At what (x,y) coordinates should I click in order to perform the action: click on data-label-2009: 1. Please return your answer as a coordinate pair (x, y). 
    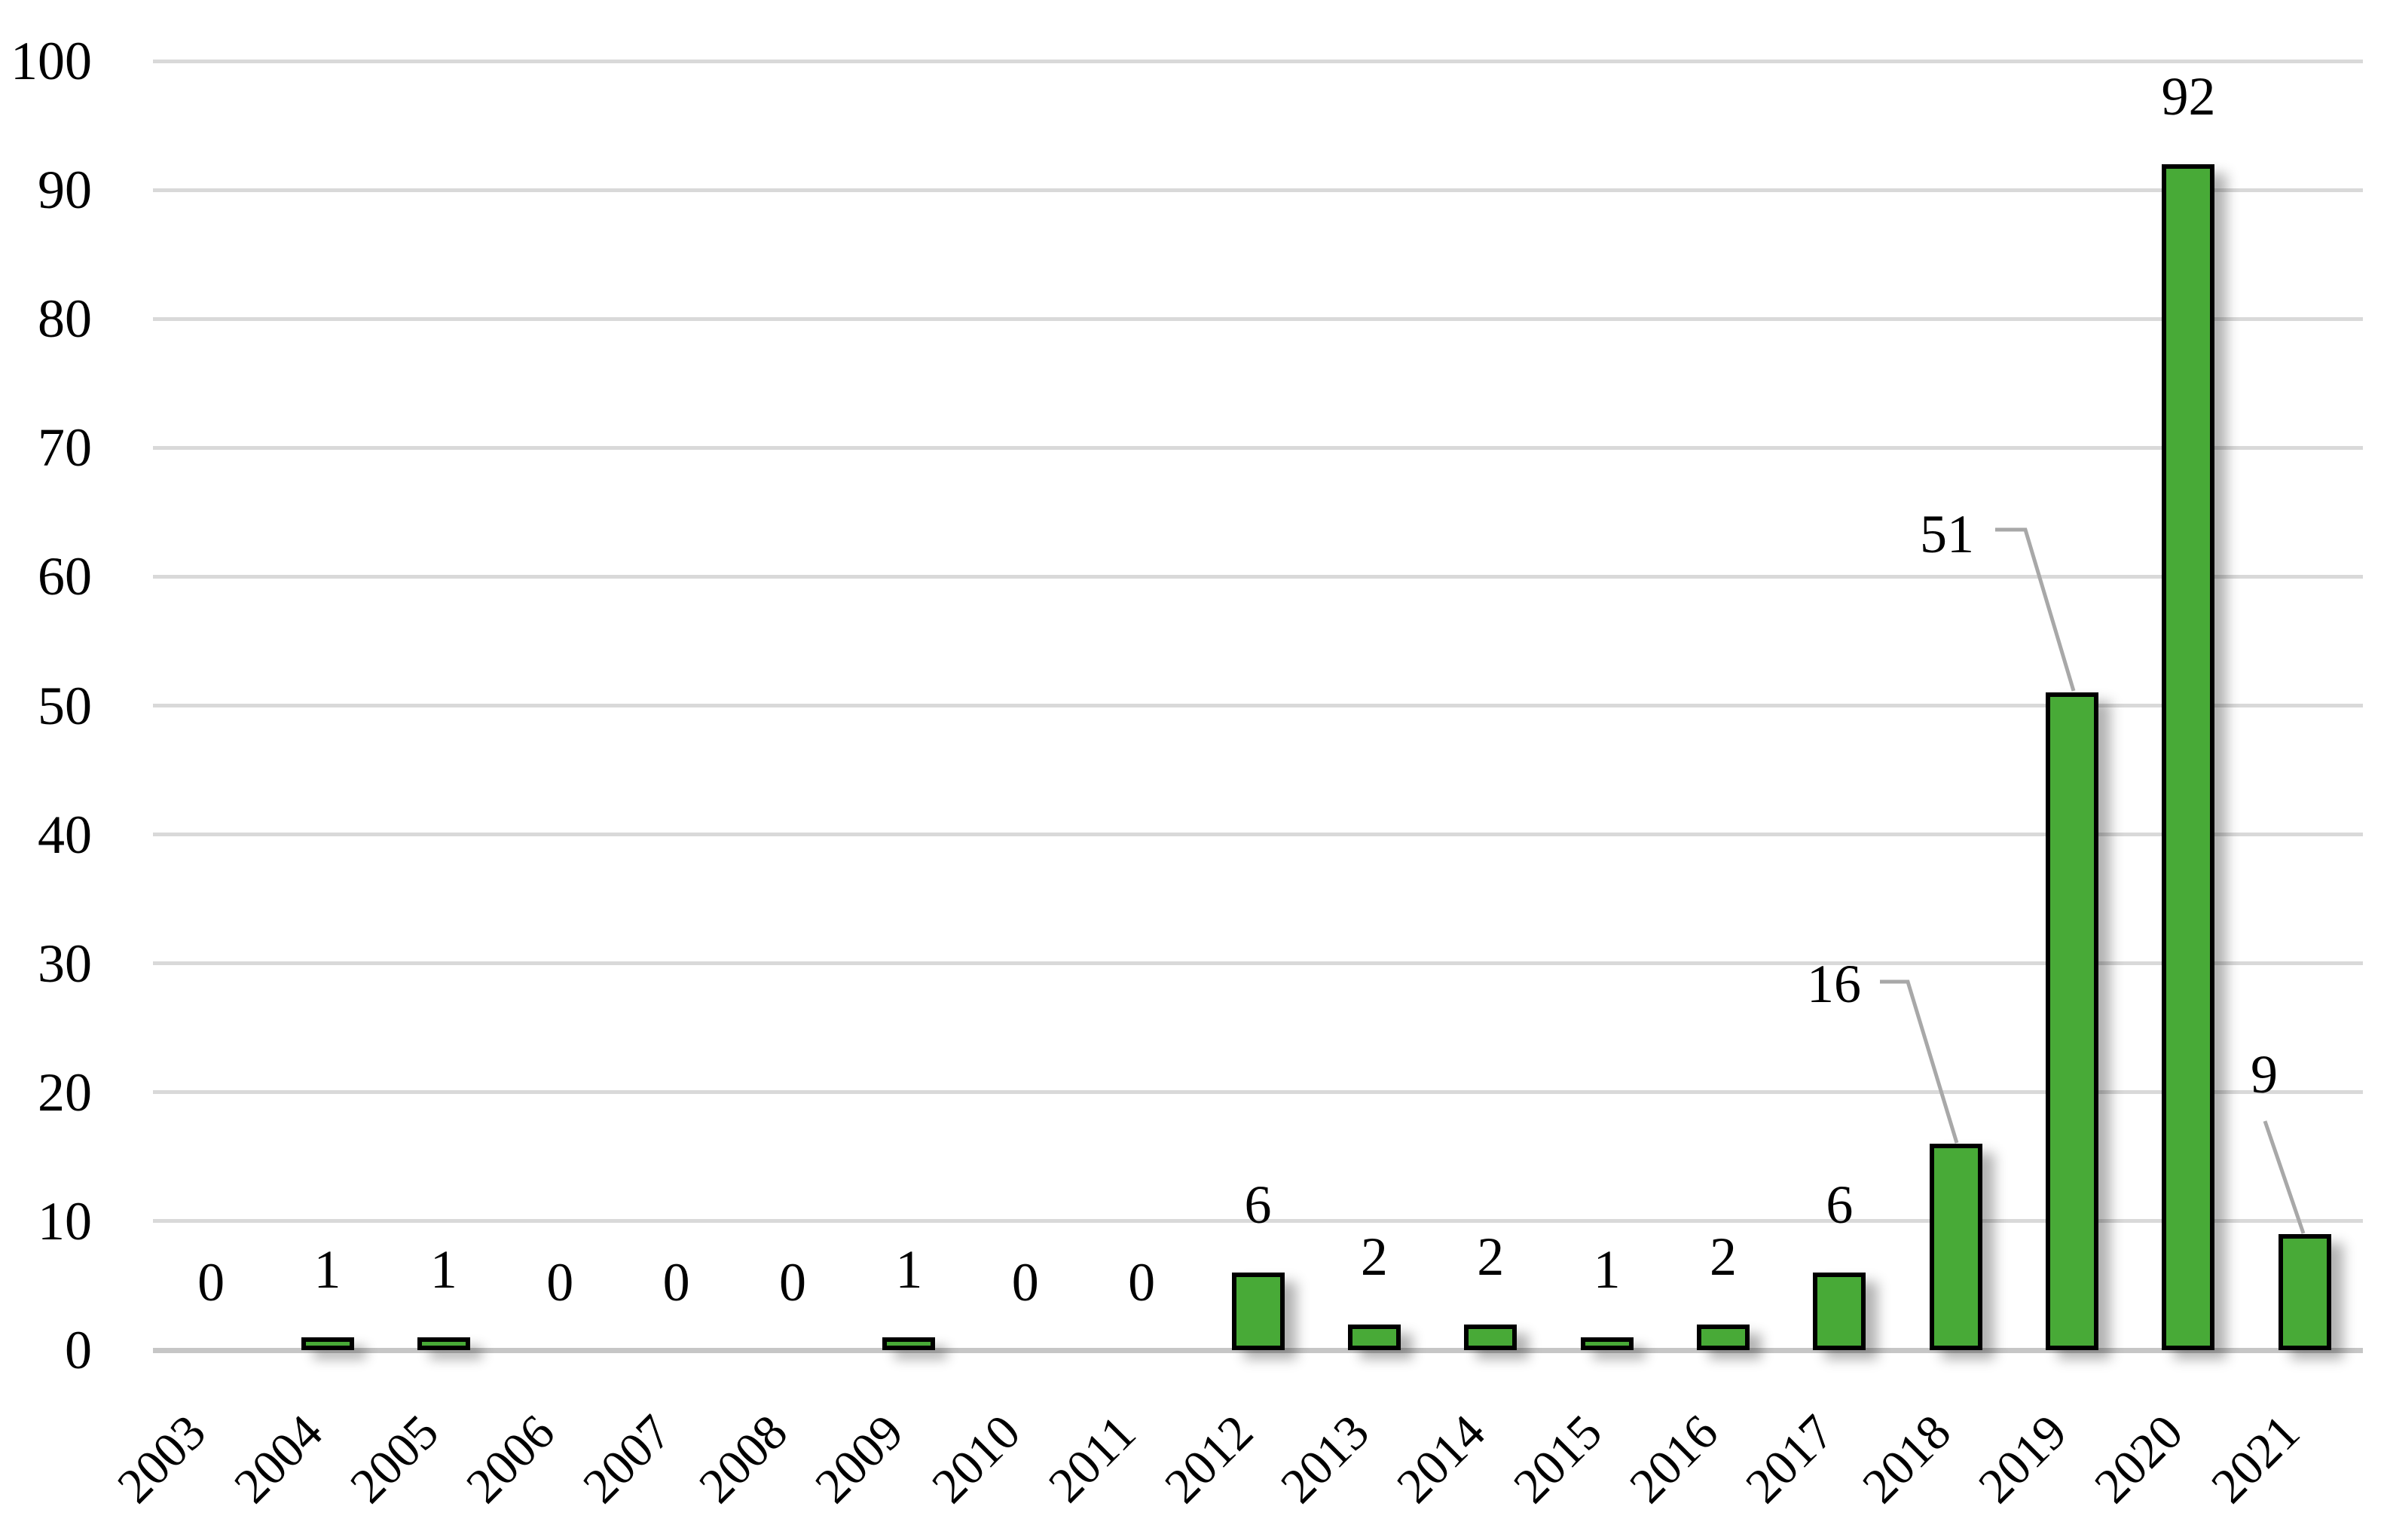
    Looking at the image, I should click on (909, 1269).